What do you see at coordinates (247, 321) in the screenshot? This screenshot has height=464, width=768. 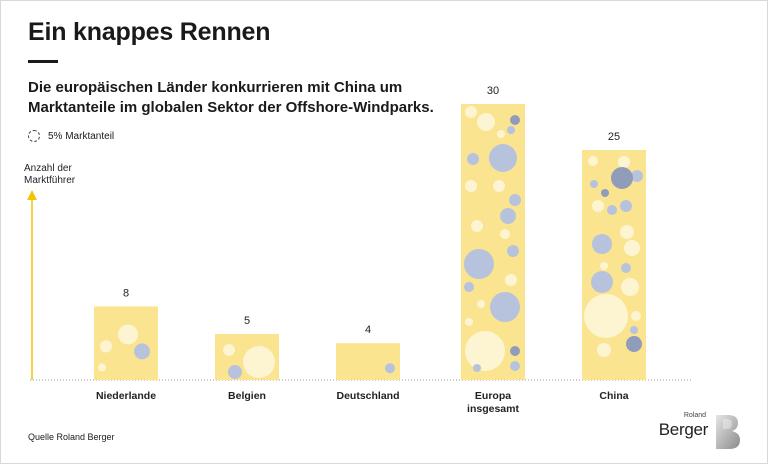 I see `value-label-1: 5` at bounding box center [247, 321].